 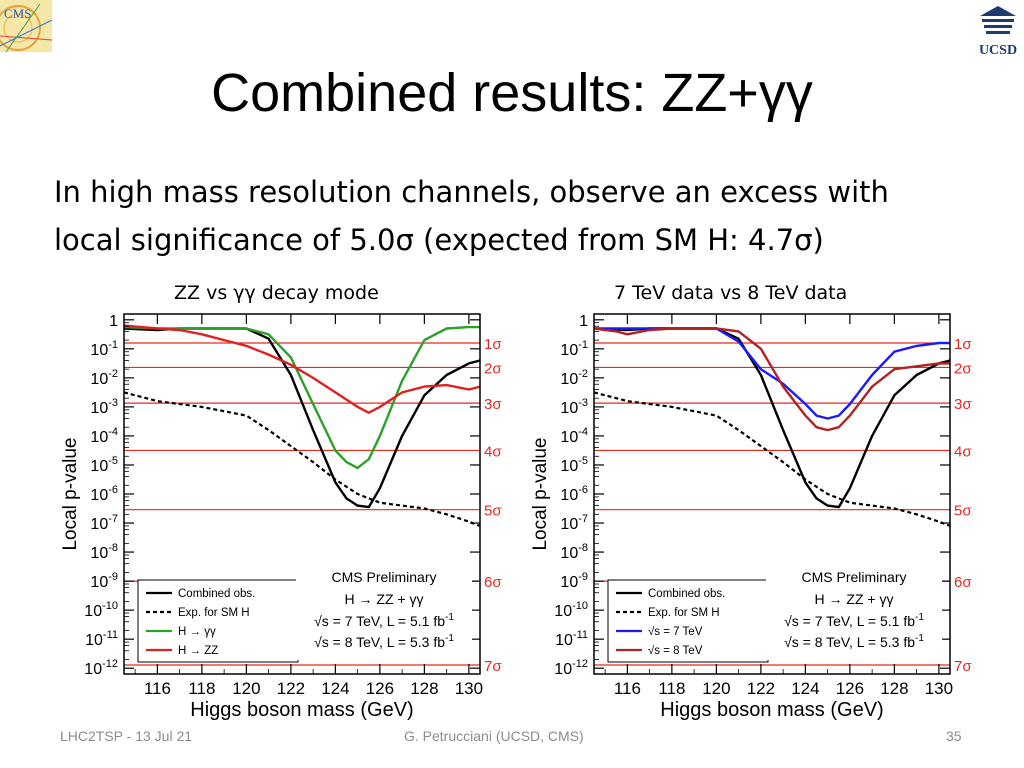 What do you see at coordinates (198, 651) in the screenshot?
I see `legend-label-4: H → ZZ` at bounding box center [198, 651].